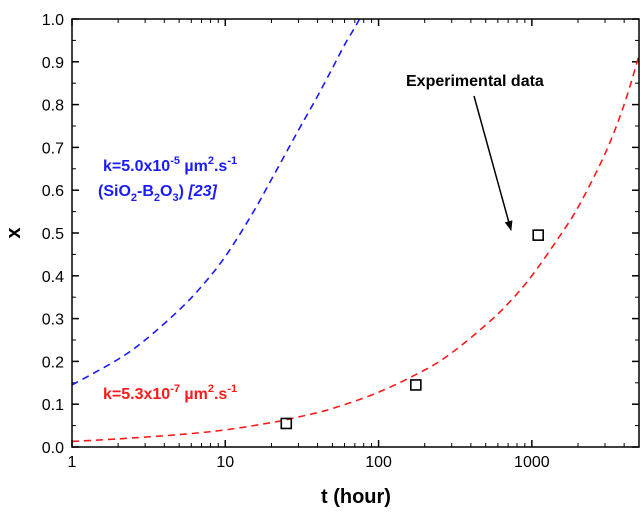 This screenshot has width=640, height=513. What do you see at coordinates (170, 393) in the screenshot?
I see `red-annotation: k=5.3x10-7 µm2.s-1` at bounding box center [170, 393].